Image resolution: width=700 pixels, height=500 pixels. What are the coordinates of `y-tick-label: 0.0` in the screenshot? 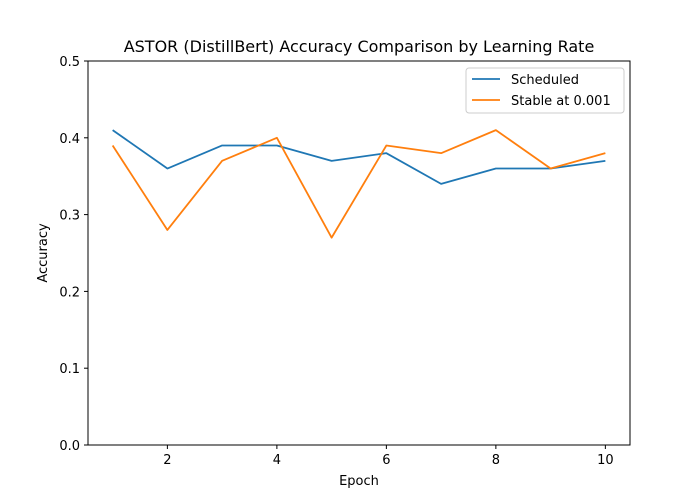 It's located at (69, 446).